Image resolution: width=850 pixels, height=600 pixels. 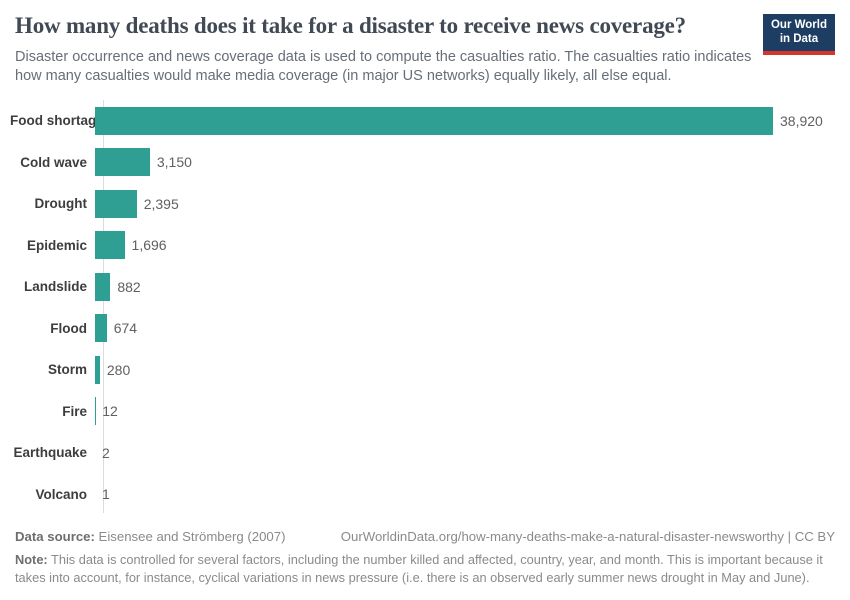 What do you see at coordinates (465, 163) in the screenshot?
I see `row-plot: 3,150` at bounding box center [465, 163].